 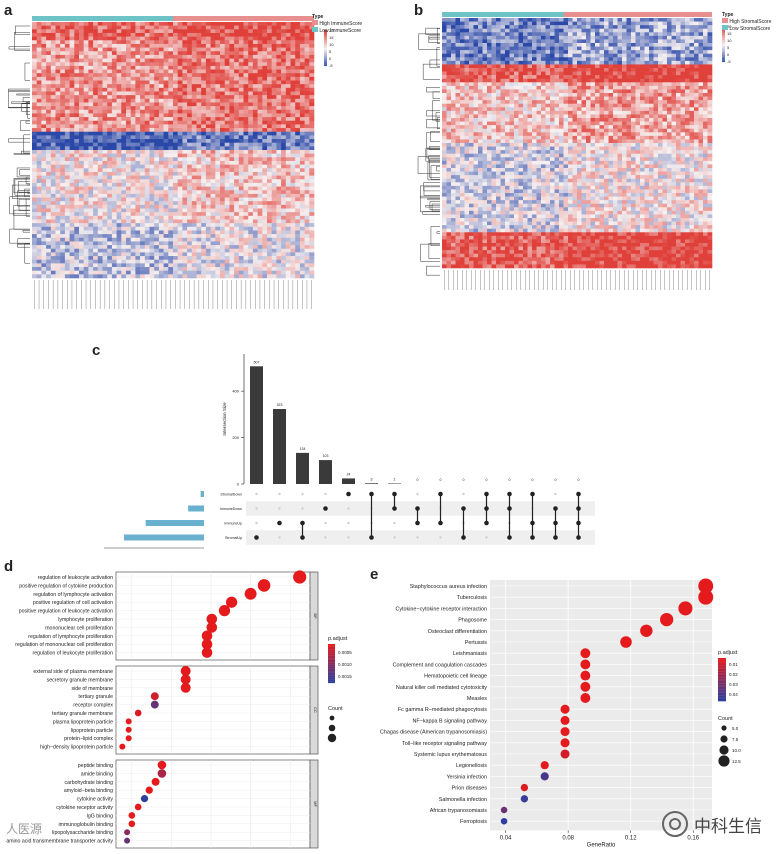 What do you see at coordinates (82, 833) in the screenshot?
I see `term-label: lipopolysaccharide binding` at bounding box center [82, 833].